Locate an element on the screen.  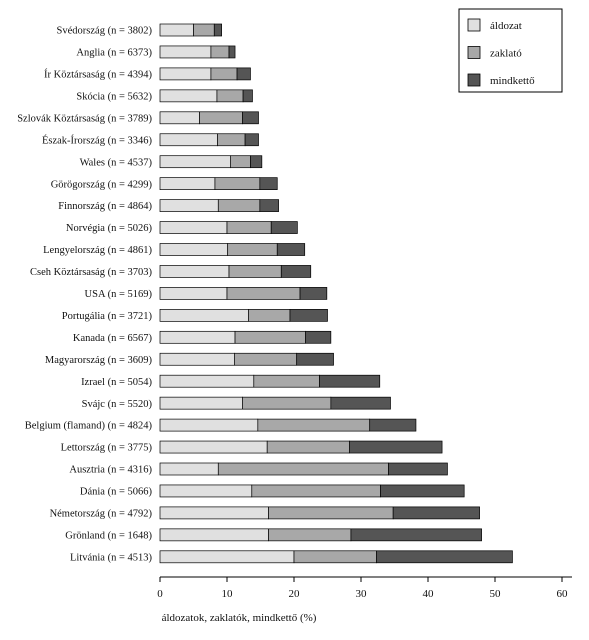
category-label: Norvégia (n = 5026) is located at coordinates (109, 228).